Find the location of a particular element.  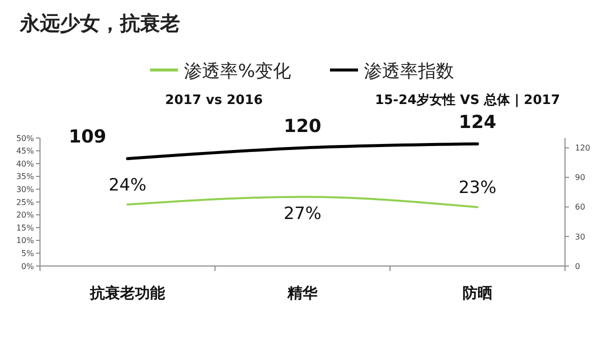

chart-subtitle: 2017 vs 2016 is located at coordinates (214, 100).